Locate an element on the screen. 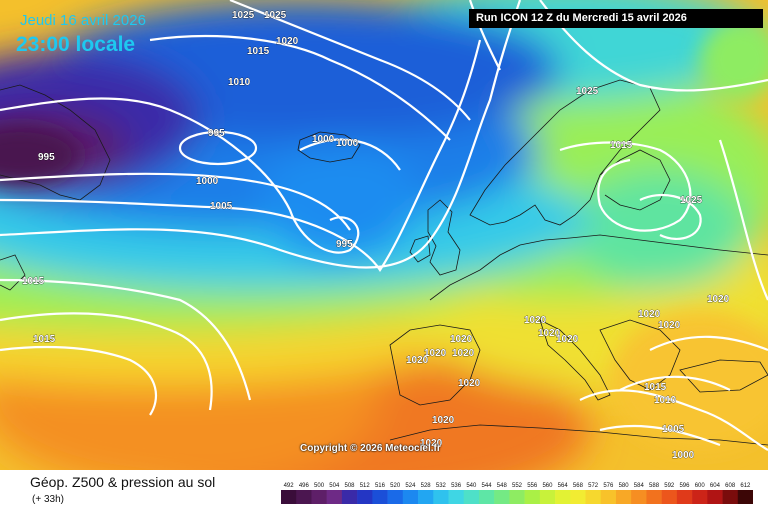  legend-level-label: 524 is located at coordinates (410, 486).